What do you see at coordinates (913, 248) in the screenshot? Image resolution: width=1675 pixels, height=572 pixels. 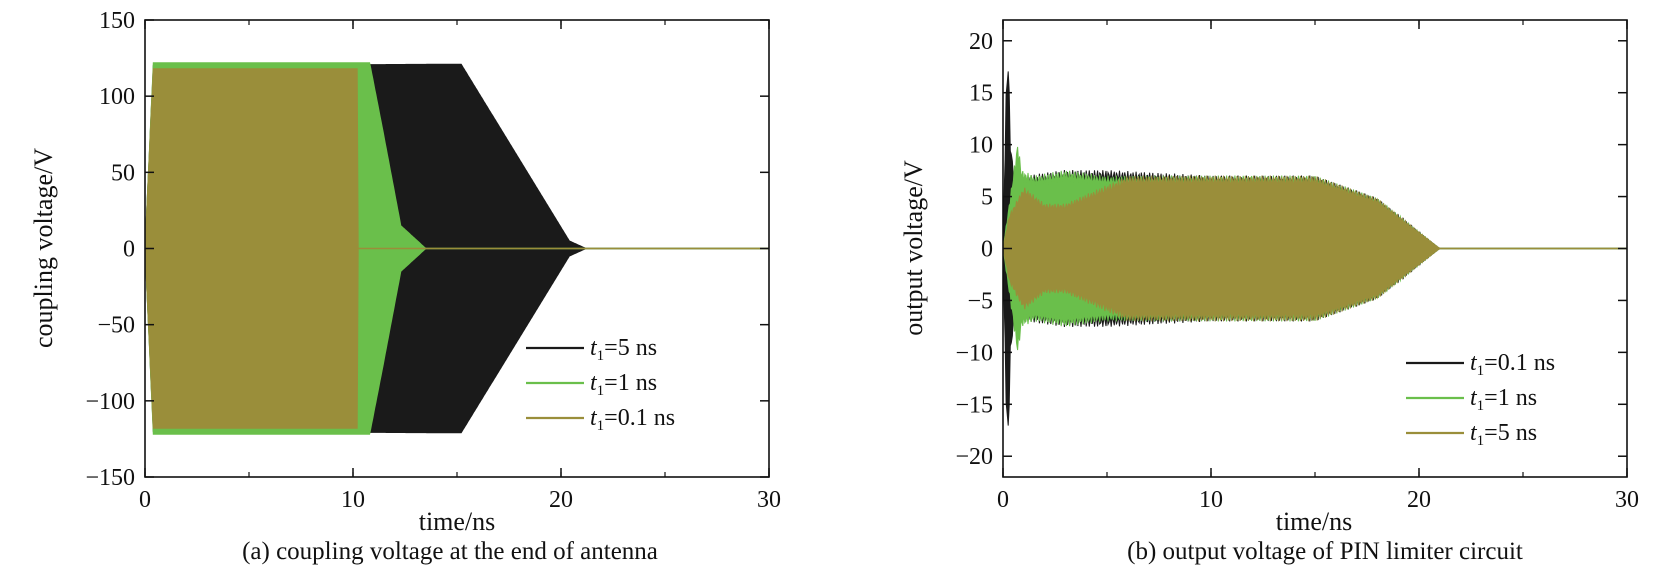 I see `chart-b-ylabel: output voltage/V` at bounding box center [913, 248].